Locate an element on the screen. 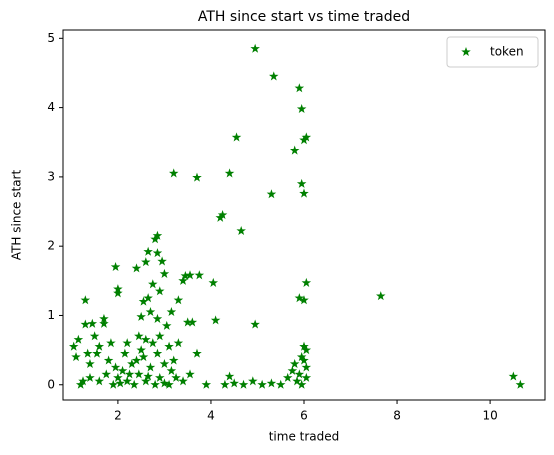 Image resolution: width=554 pixels, height=455 pixels. legend-label: token is located at coordinates (507, 52).